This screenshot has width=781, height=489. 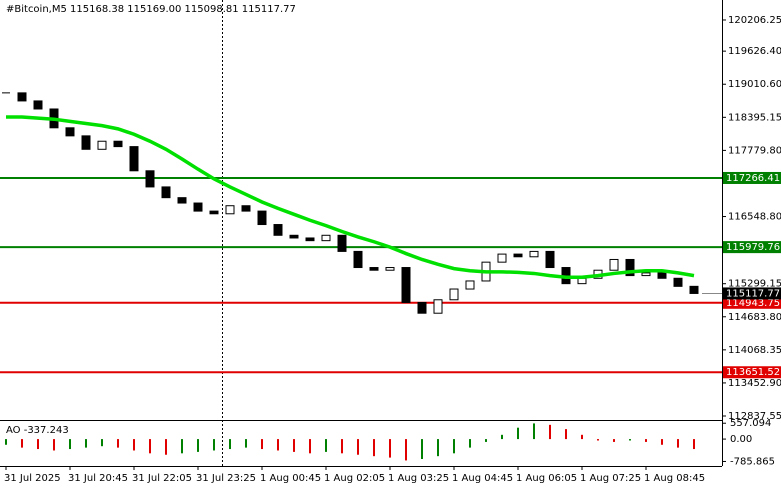 What do you see at coordinates (741, 439) in the screenshot?
I see `ao-tick-label: 0.00` at bounding box center [741, 439].